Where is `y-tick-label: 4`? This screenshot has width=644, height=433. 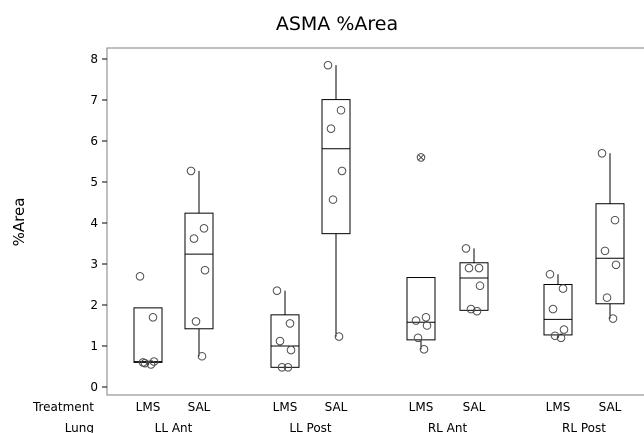
y-tick-label: 4 is located at coordinates (94, 223).